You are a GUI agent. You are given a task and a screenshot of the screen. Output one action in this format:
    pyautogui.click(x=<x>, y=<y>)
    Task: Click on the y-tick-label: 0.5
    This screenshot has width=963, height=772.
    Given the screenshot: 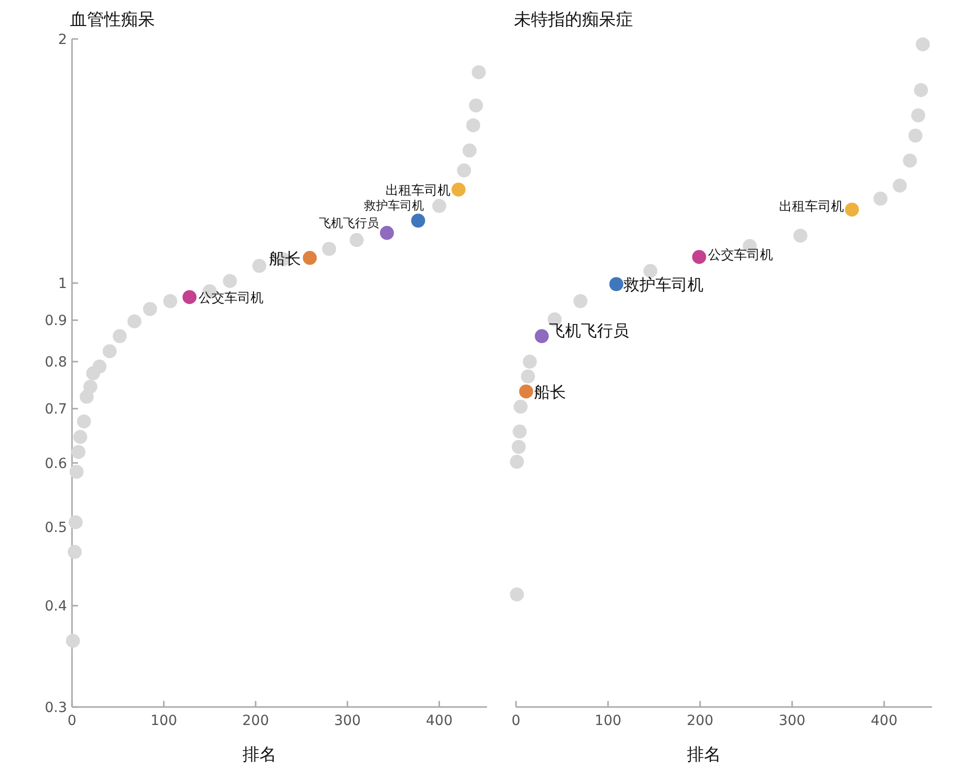 What is the action you would take?
    pyautogui.click(x=55, y=528)
    